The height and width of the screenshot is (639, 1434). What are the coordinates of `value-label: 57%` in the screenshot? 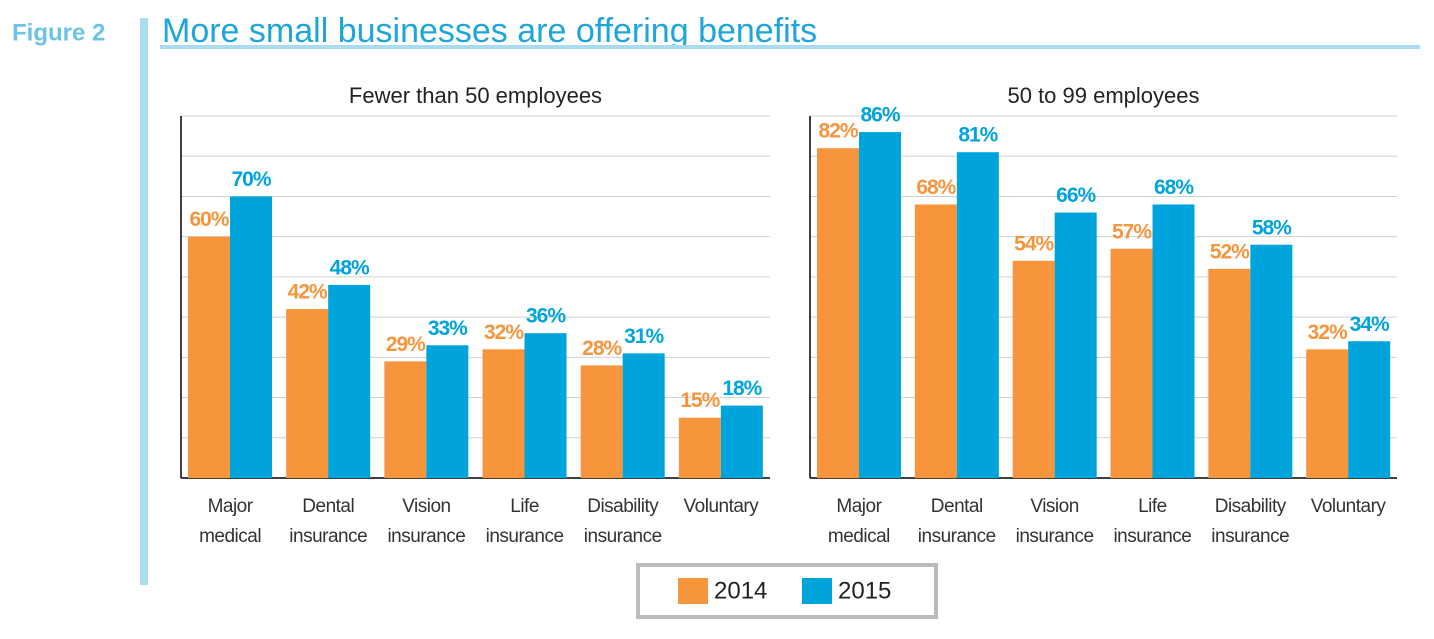 It's located at (1132, 231).